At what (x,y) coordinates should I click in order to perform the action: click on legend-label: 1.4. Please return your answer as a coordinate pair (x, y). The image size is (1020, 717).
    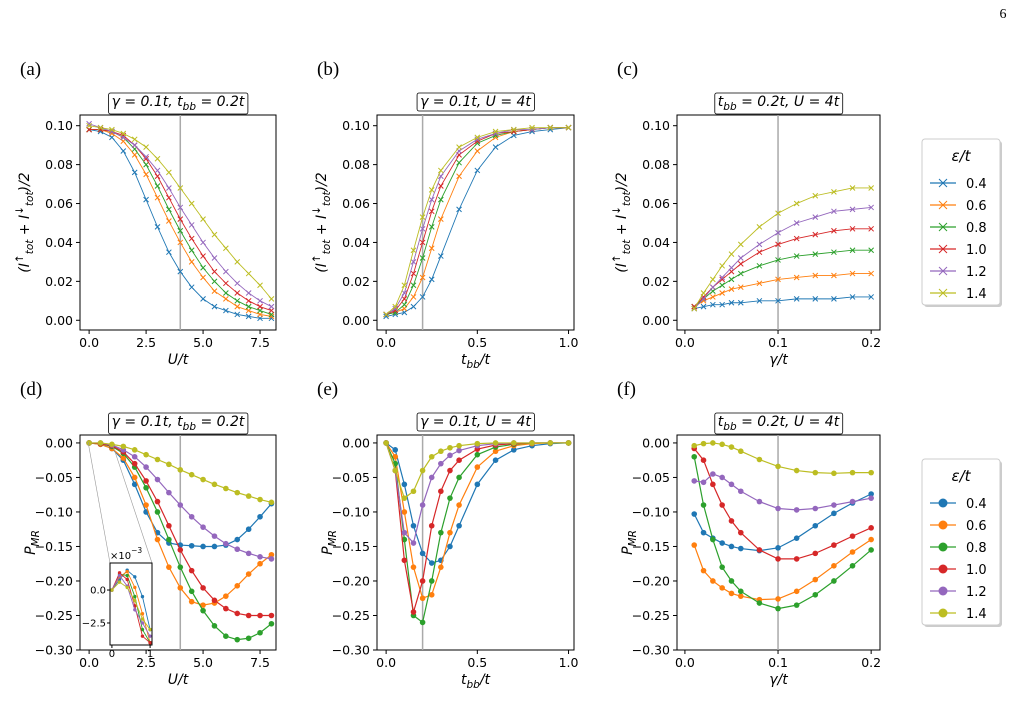
    Looking at the image, I should click on (976, 294).